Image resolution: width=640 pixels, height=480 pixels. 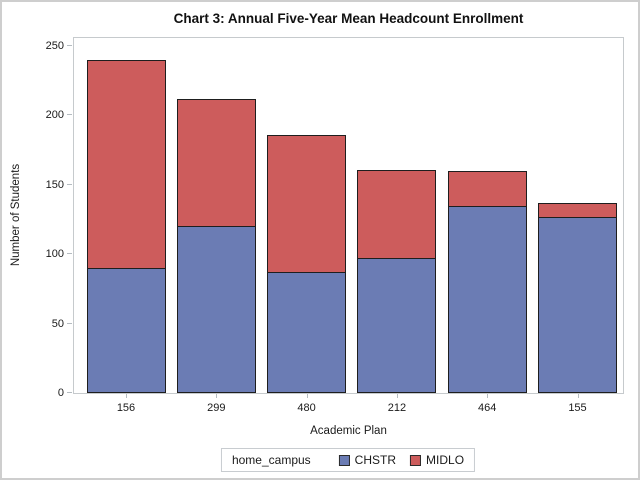 I want to click on legend: home_campus CHSTR MIDLO, so click(x=348, y=460).